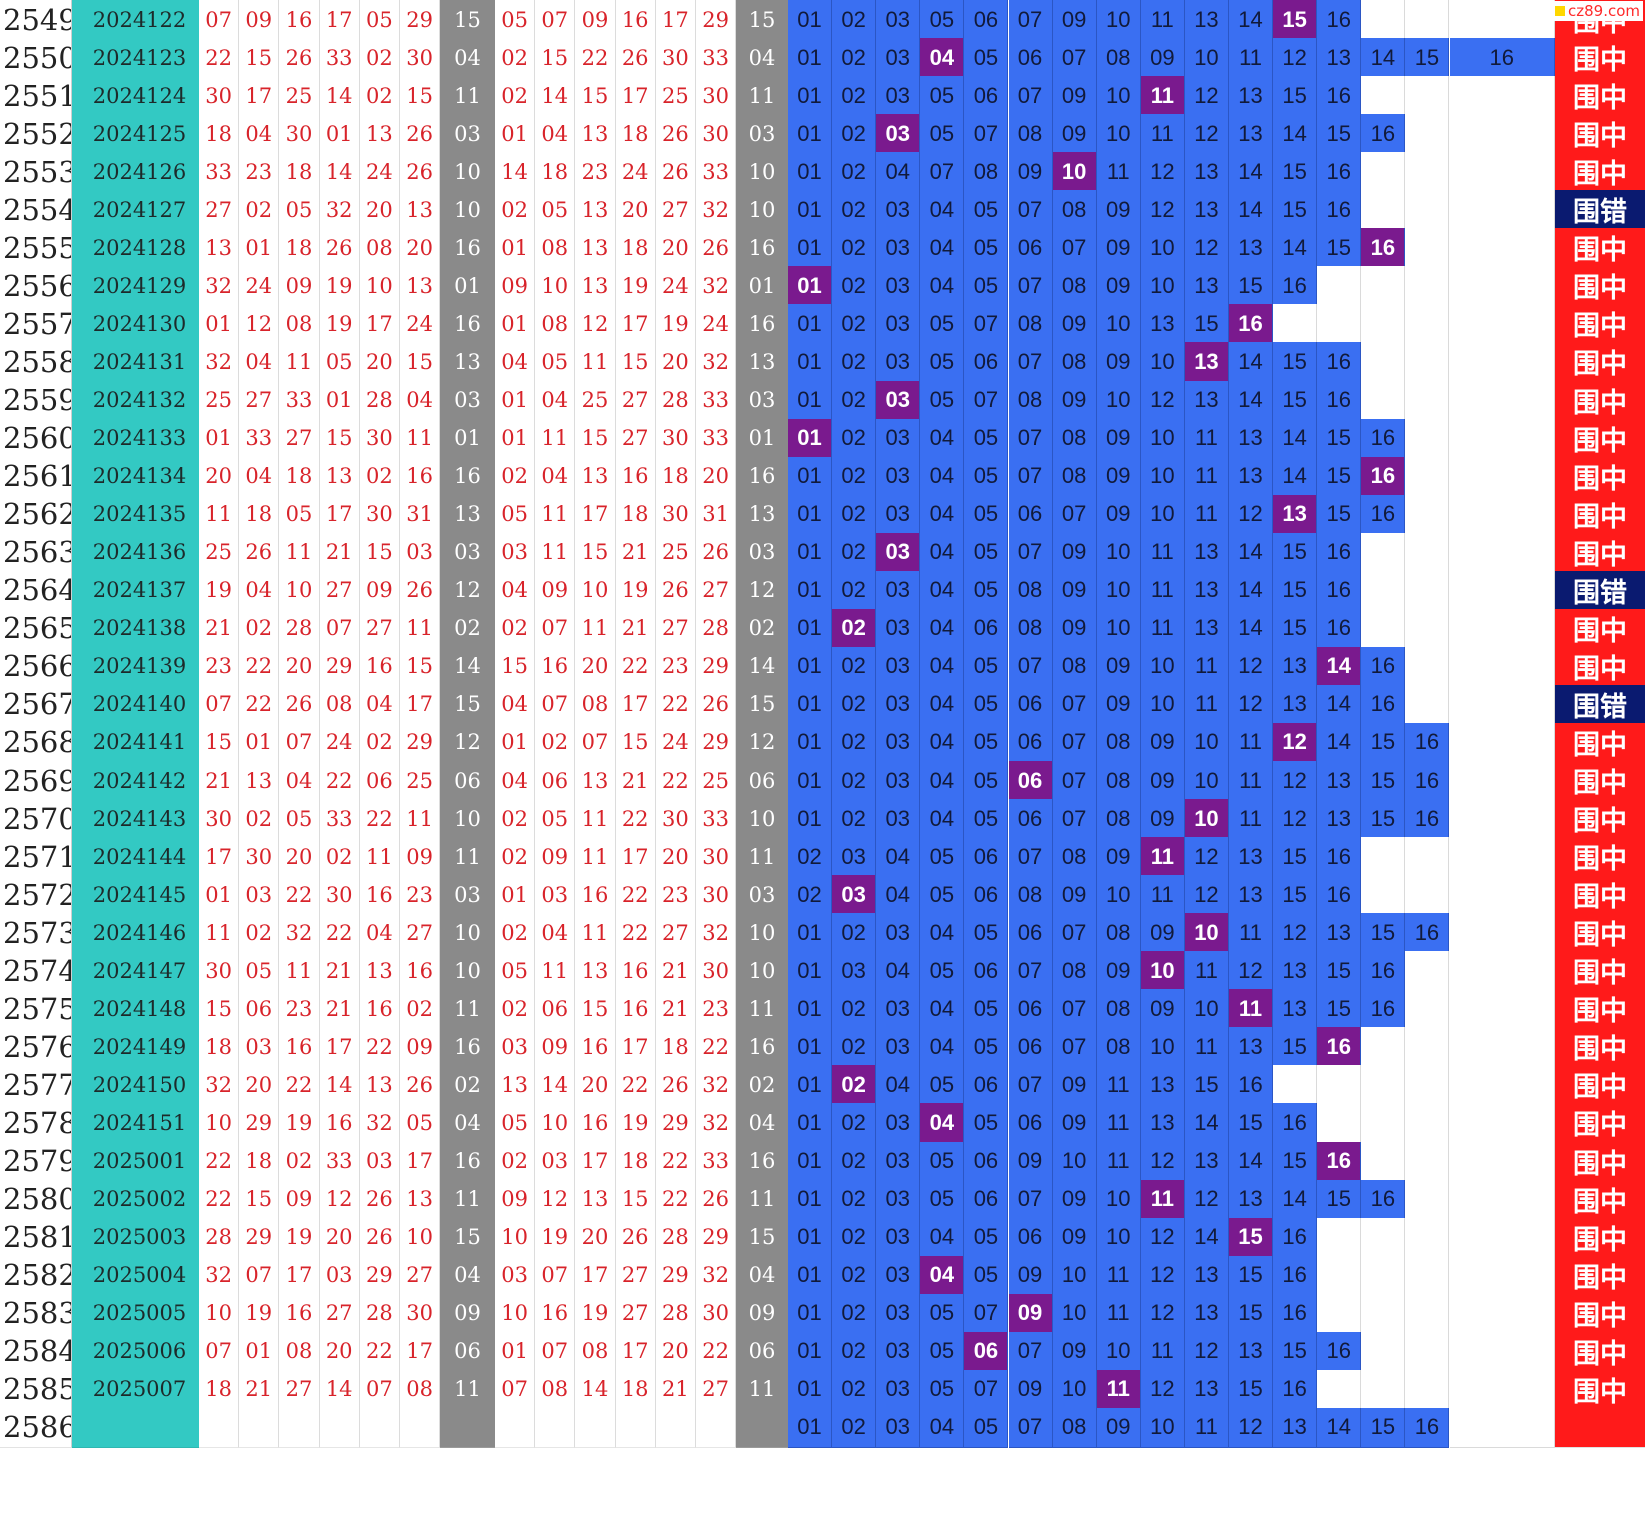 The height and width of the screenshot is (1519, 1645). What do you see at coordinates (675, 1313) in the screenshot?
I see `sorted-number-cell: 28` at bounding box center [675, 1313].